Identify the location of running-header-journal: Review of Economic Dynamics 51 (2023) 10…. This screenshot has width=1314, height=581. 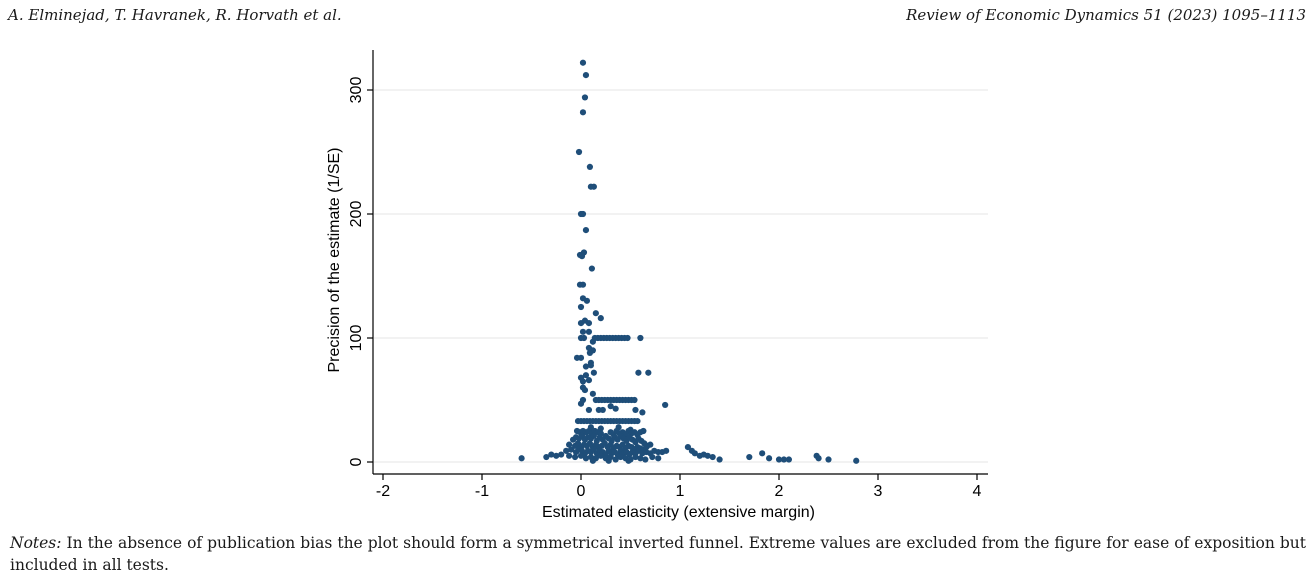
(1106, 15).